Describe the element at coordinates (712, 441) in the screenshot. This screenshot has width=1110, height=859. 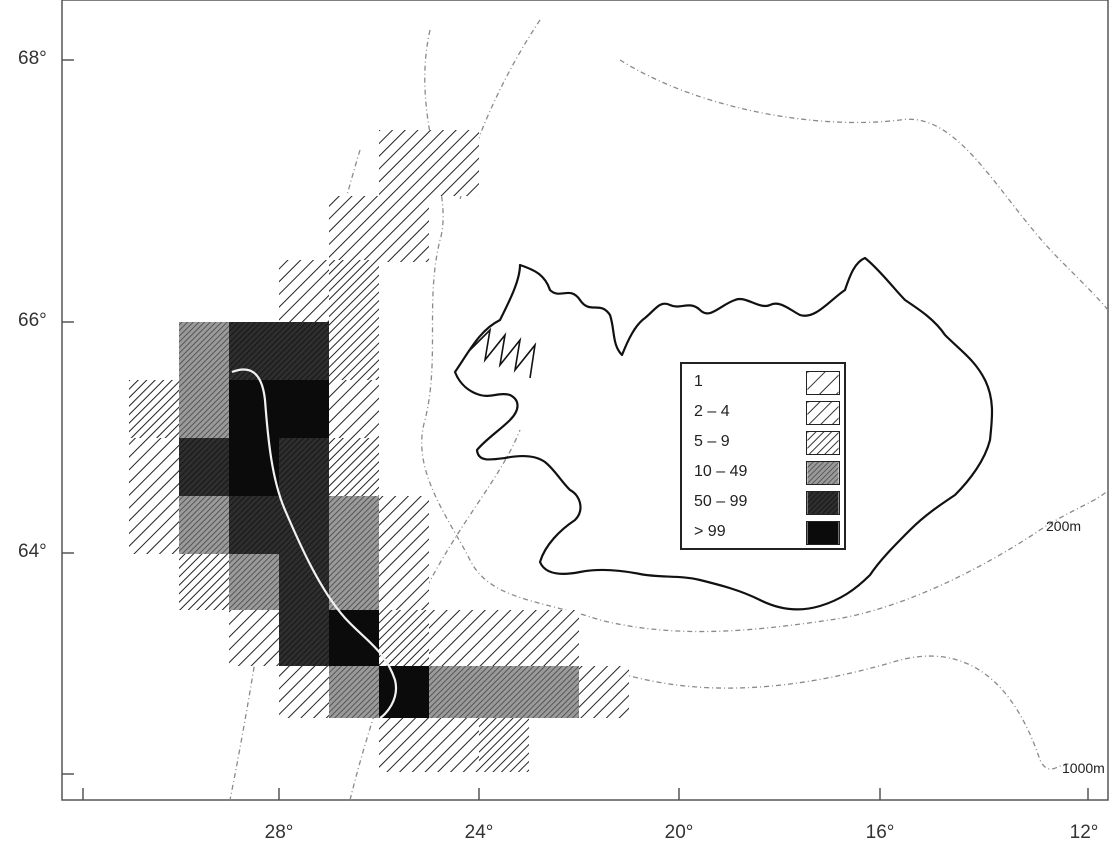
I see `legend-label: 5 – 9` at that location.